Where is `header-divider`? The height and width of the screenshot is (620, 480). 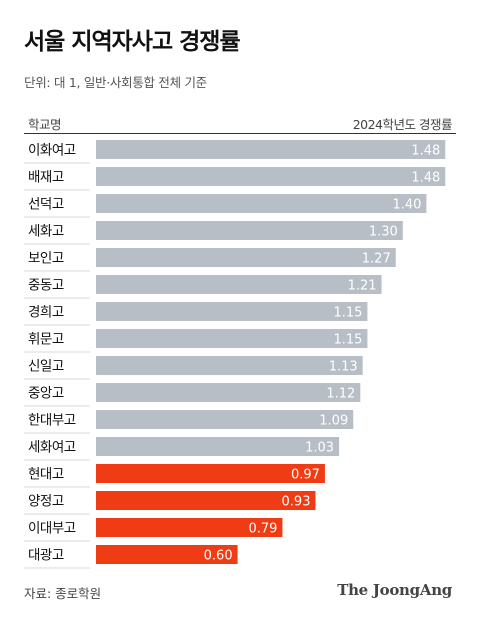 header-divider is located at coordinates (240, 133).